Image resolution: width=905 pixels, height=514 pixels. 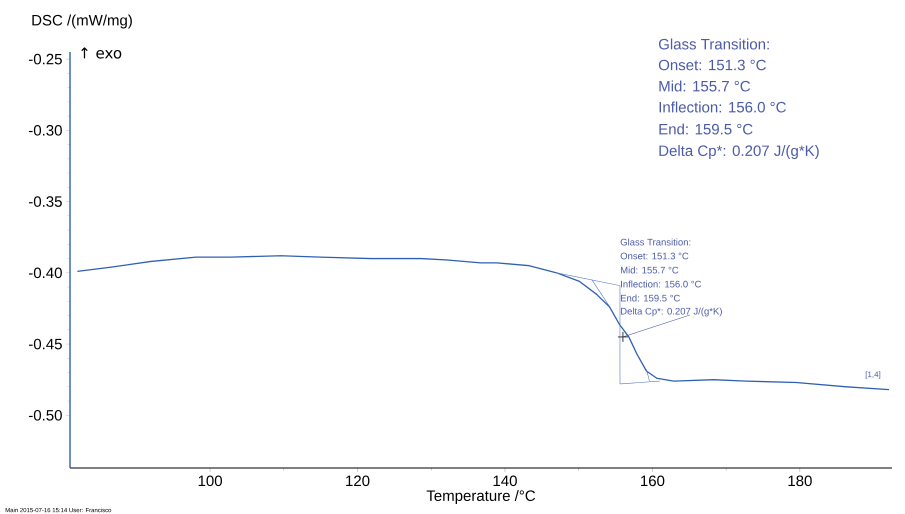 What do you see at coordinates (210, 481) in the screenshot?
I see `x-tick-label: 100` at bounding box center [210, 481].